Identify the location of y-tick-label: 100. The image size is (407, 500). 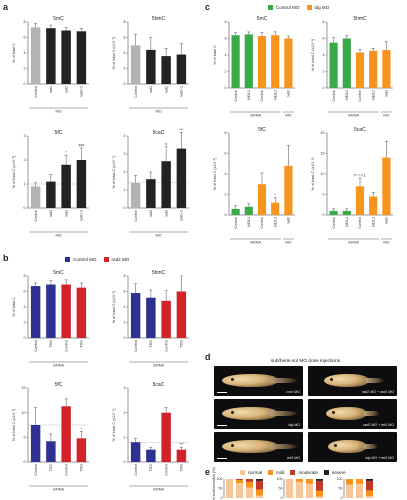
(280, 479).